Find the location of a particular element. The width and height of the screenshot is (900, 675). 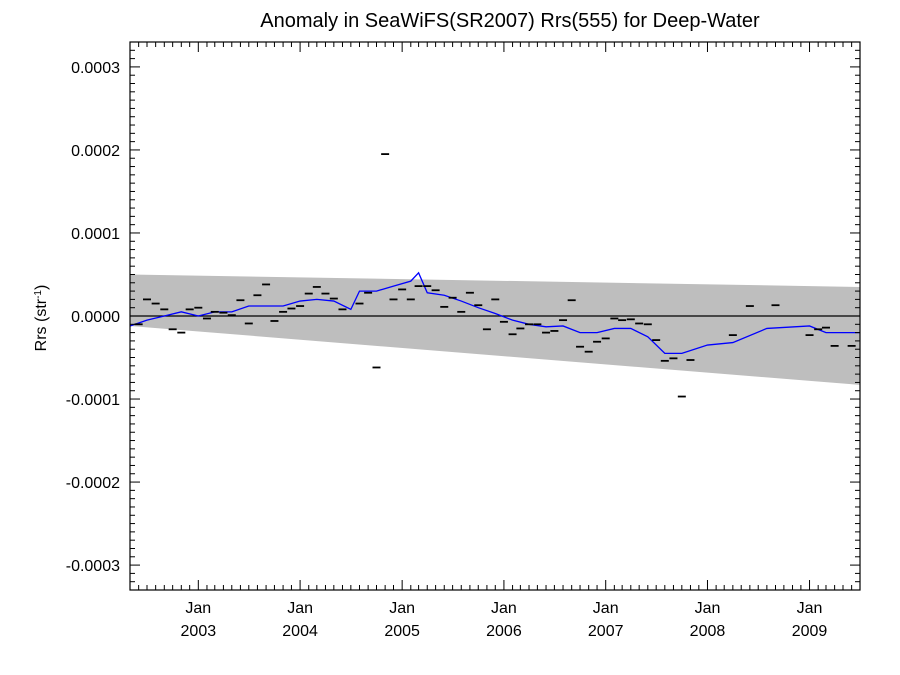

y-axis-label-main: Rrs (str is located at coordinates (41, 324).